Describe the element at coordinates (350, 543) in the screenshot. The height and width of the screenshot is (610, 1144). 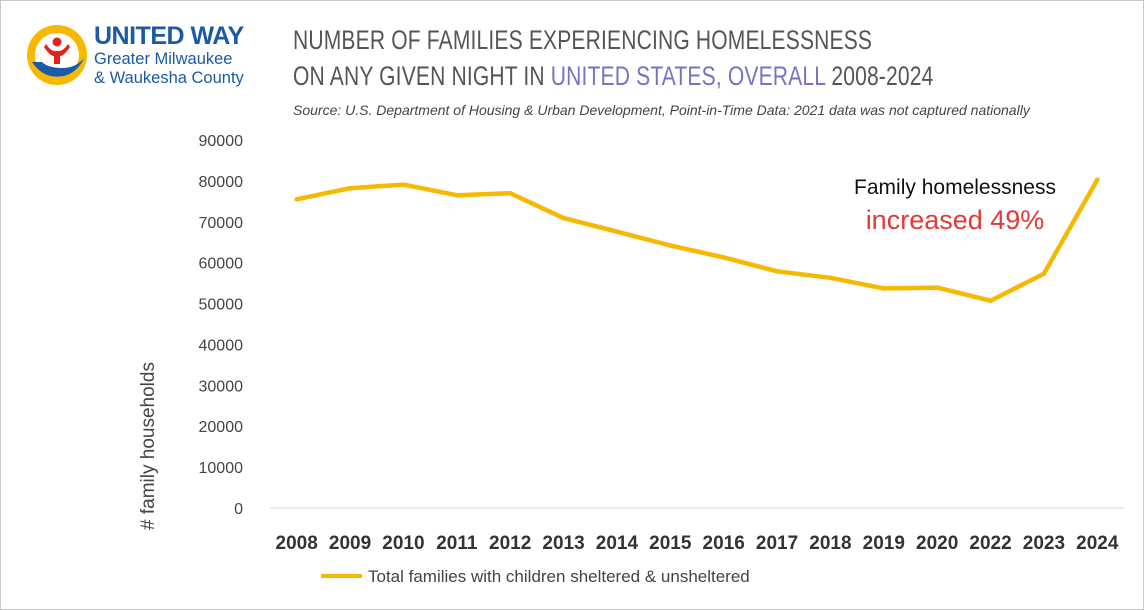
I see `x-tick-label: 2009` at that location.